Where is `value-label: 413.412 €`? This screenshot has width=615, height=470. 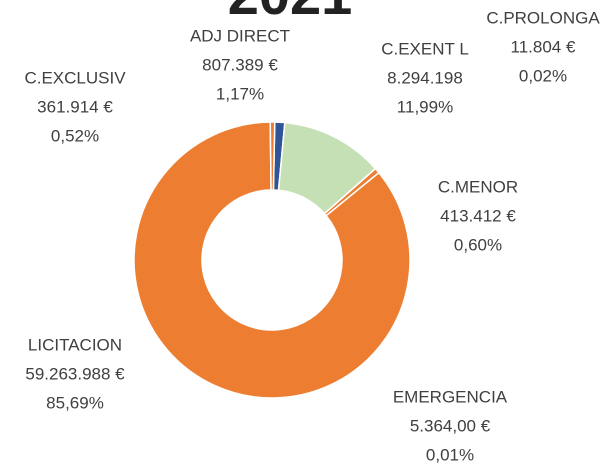 value-label: 413.412 € is located at coordinates (478, 215).